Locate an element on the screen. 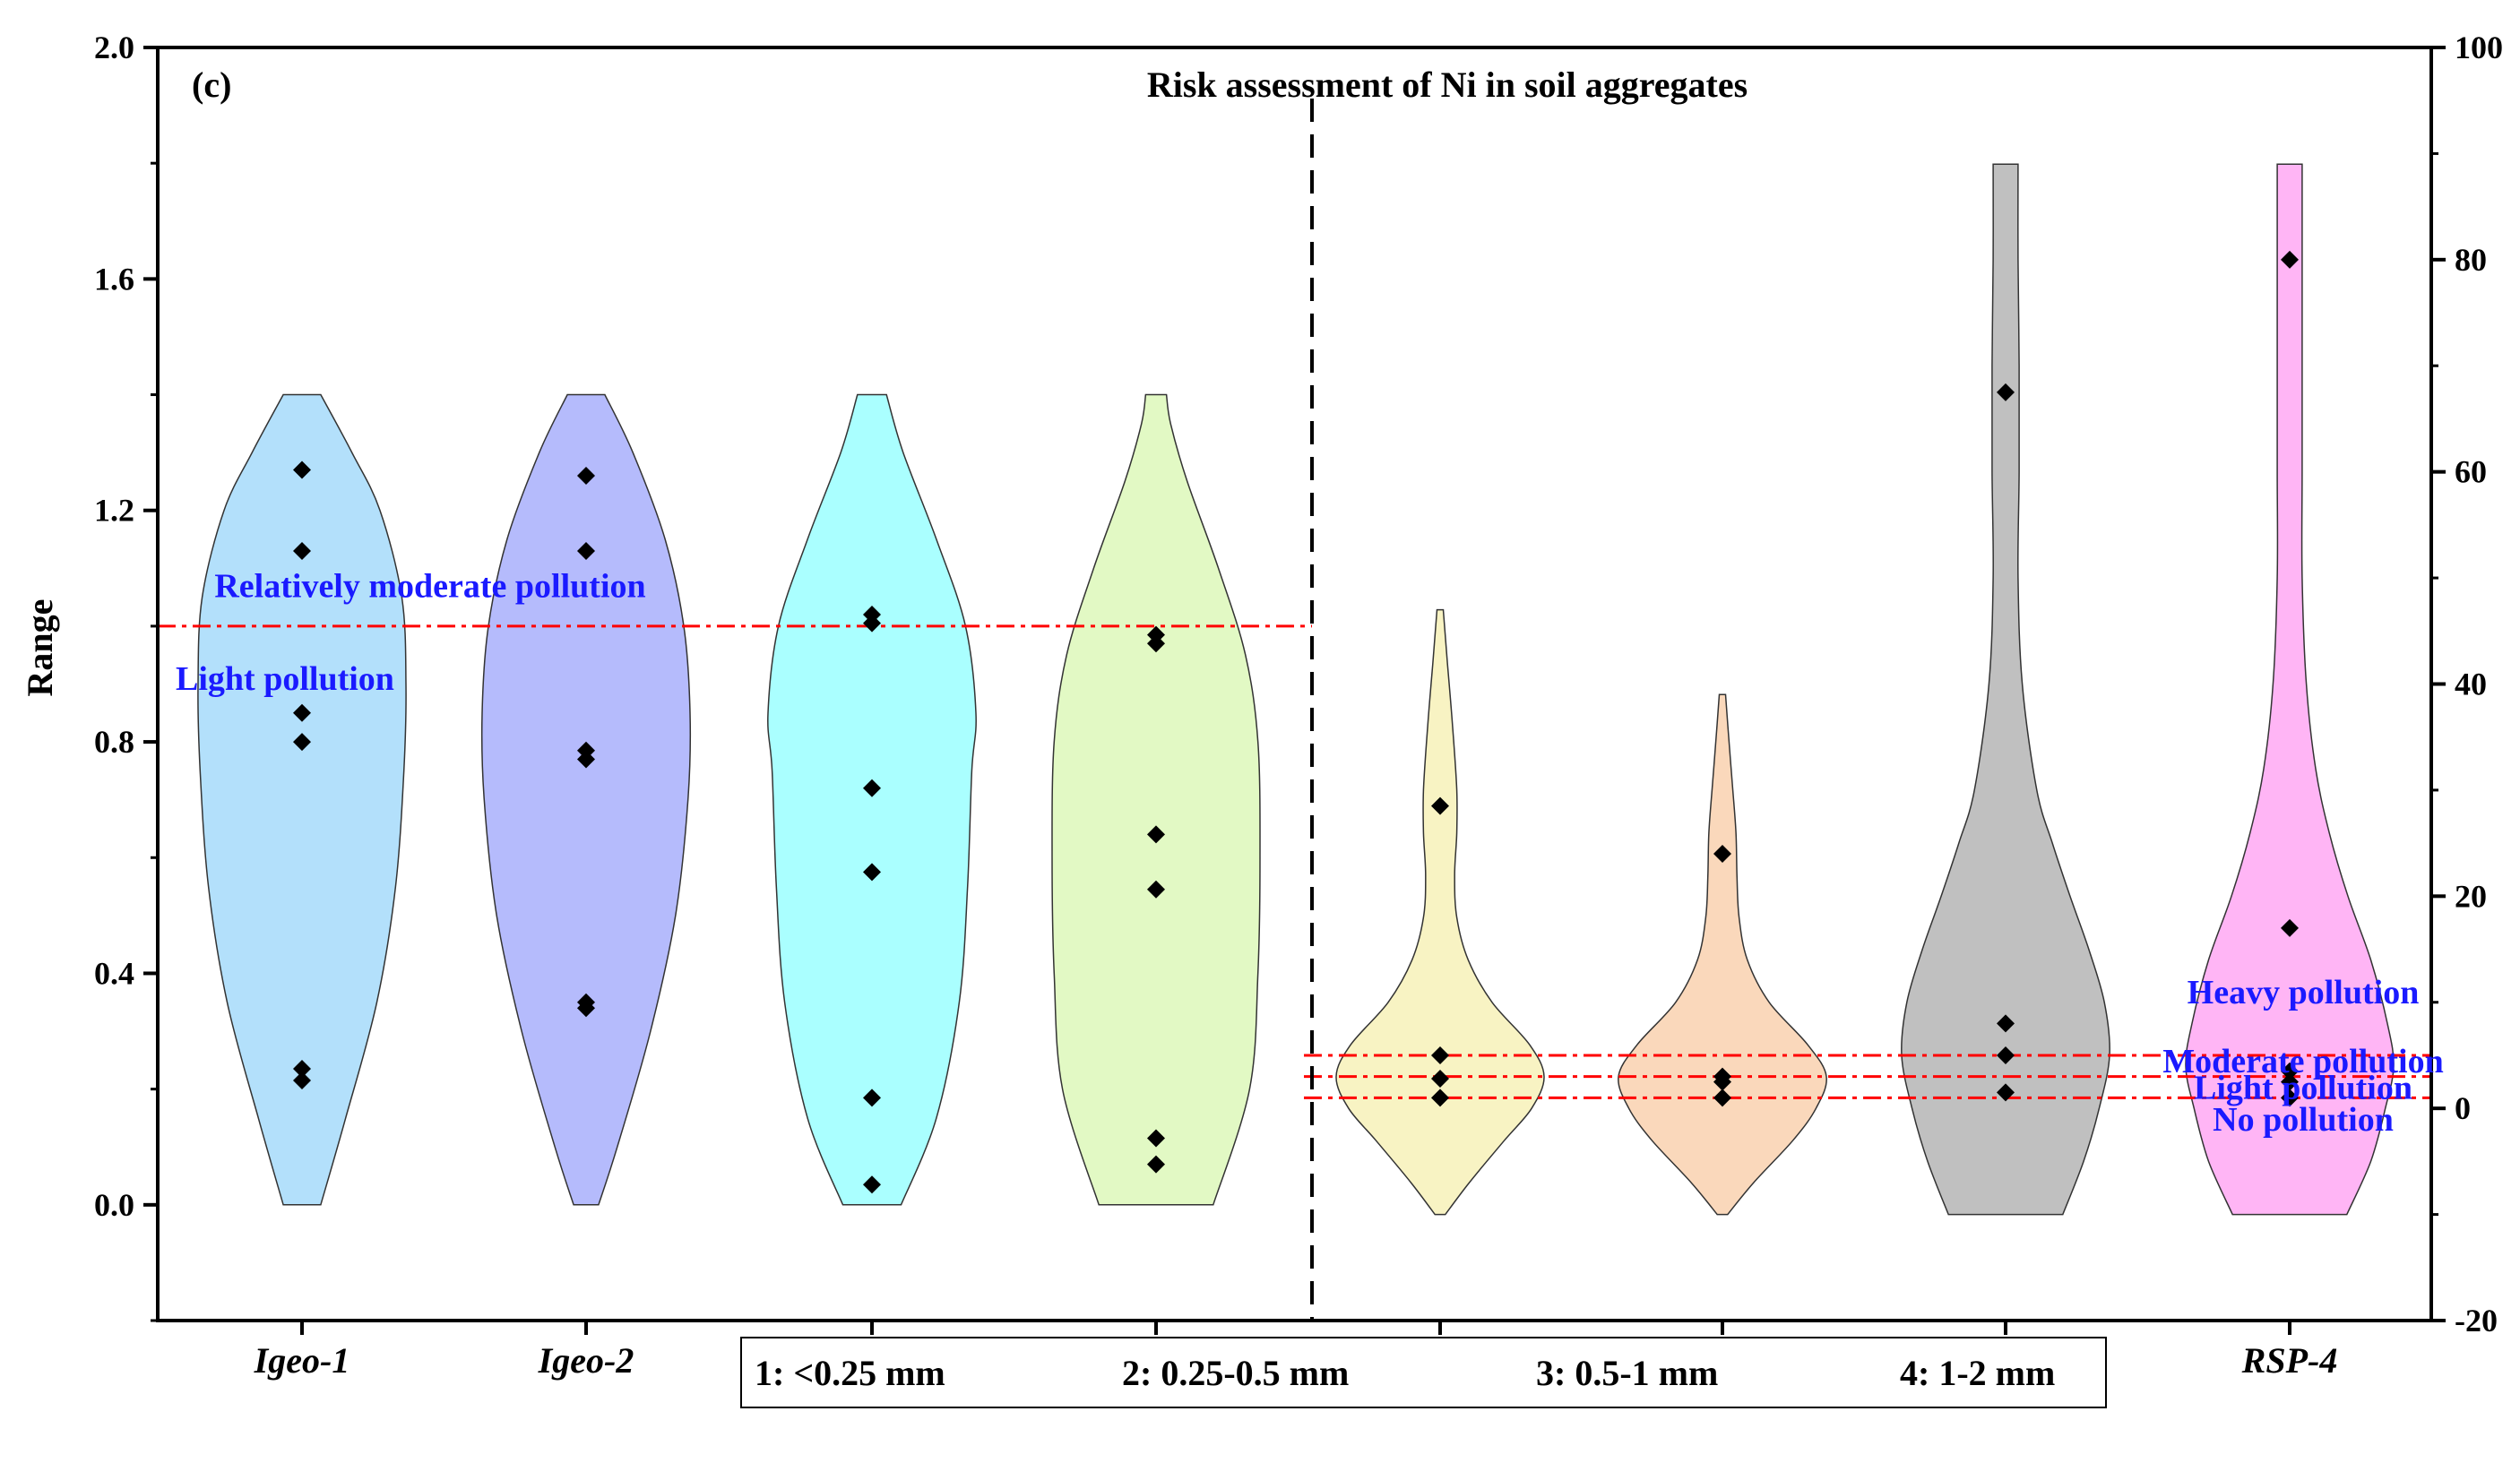  panel-label: (c) is located at coordinates (211, 85).